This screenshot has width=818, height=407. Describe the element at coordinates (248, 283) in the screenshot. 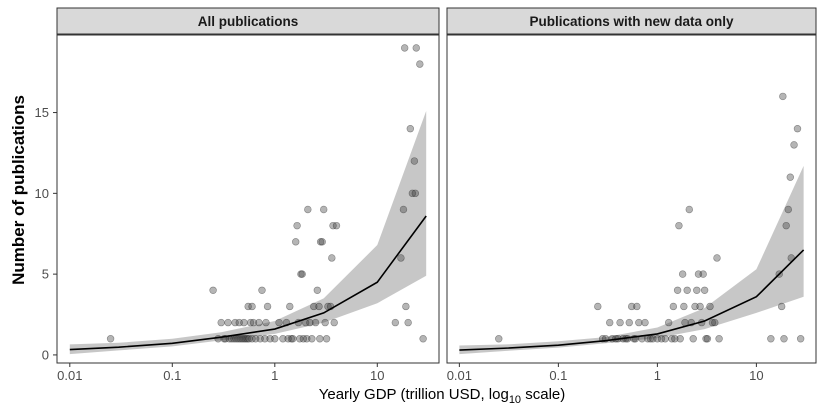

I see `fit-line` at that location.